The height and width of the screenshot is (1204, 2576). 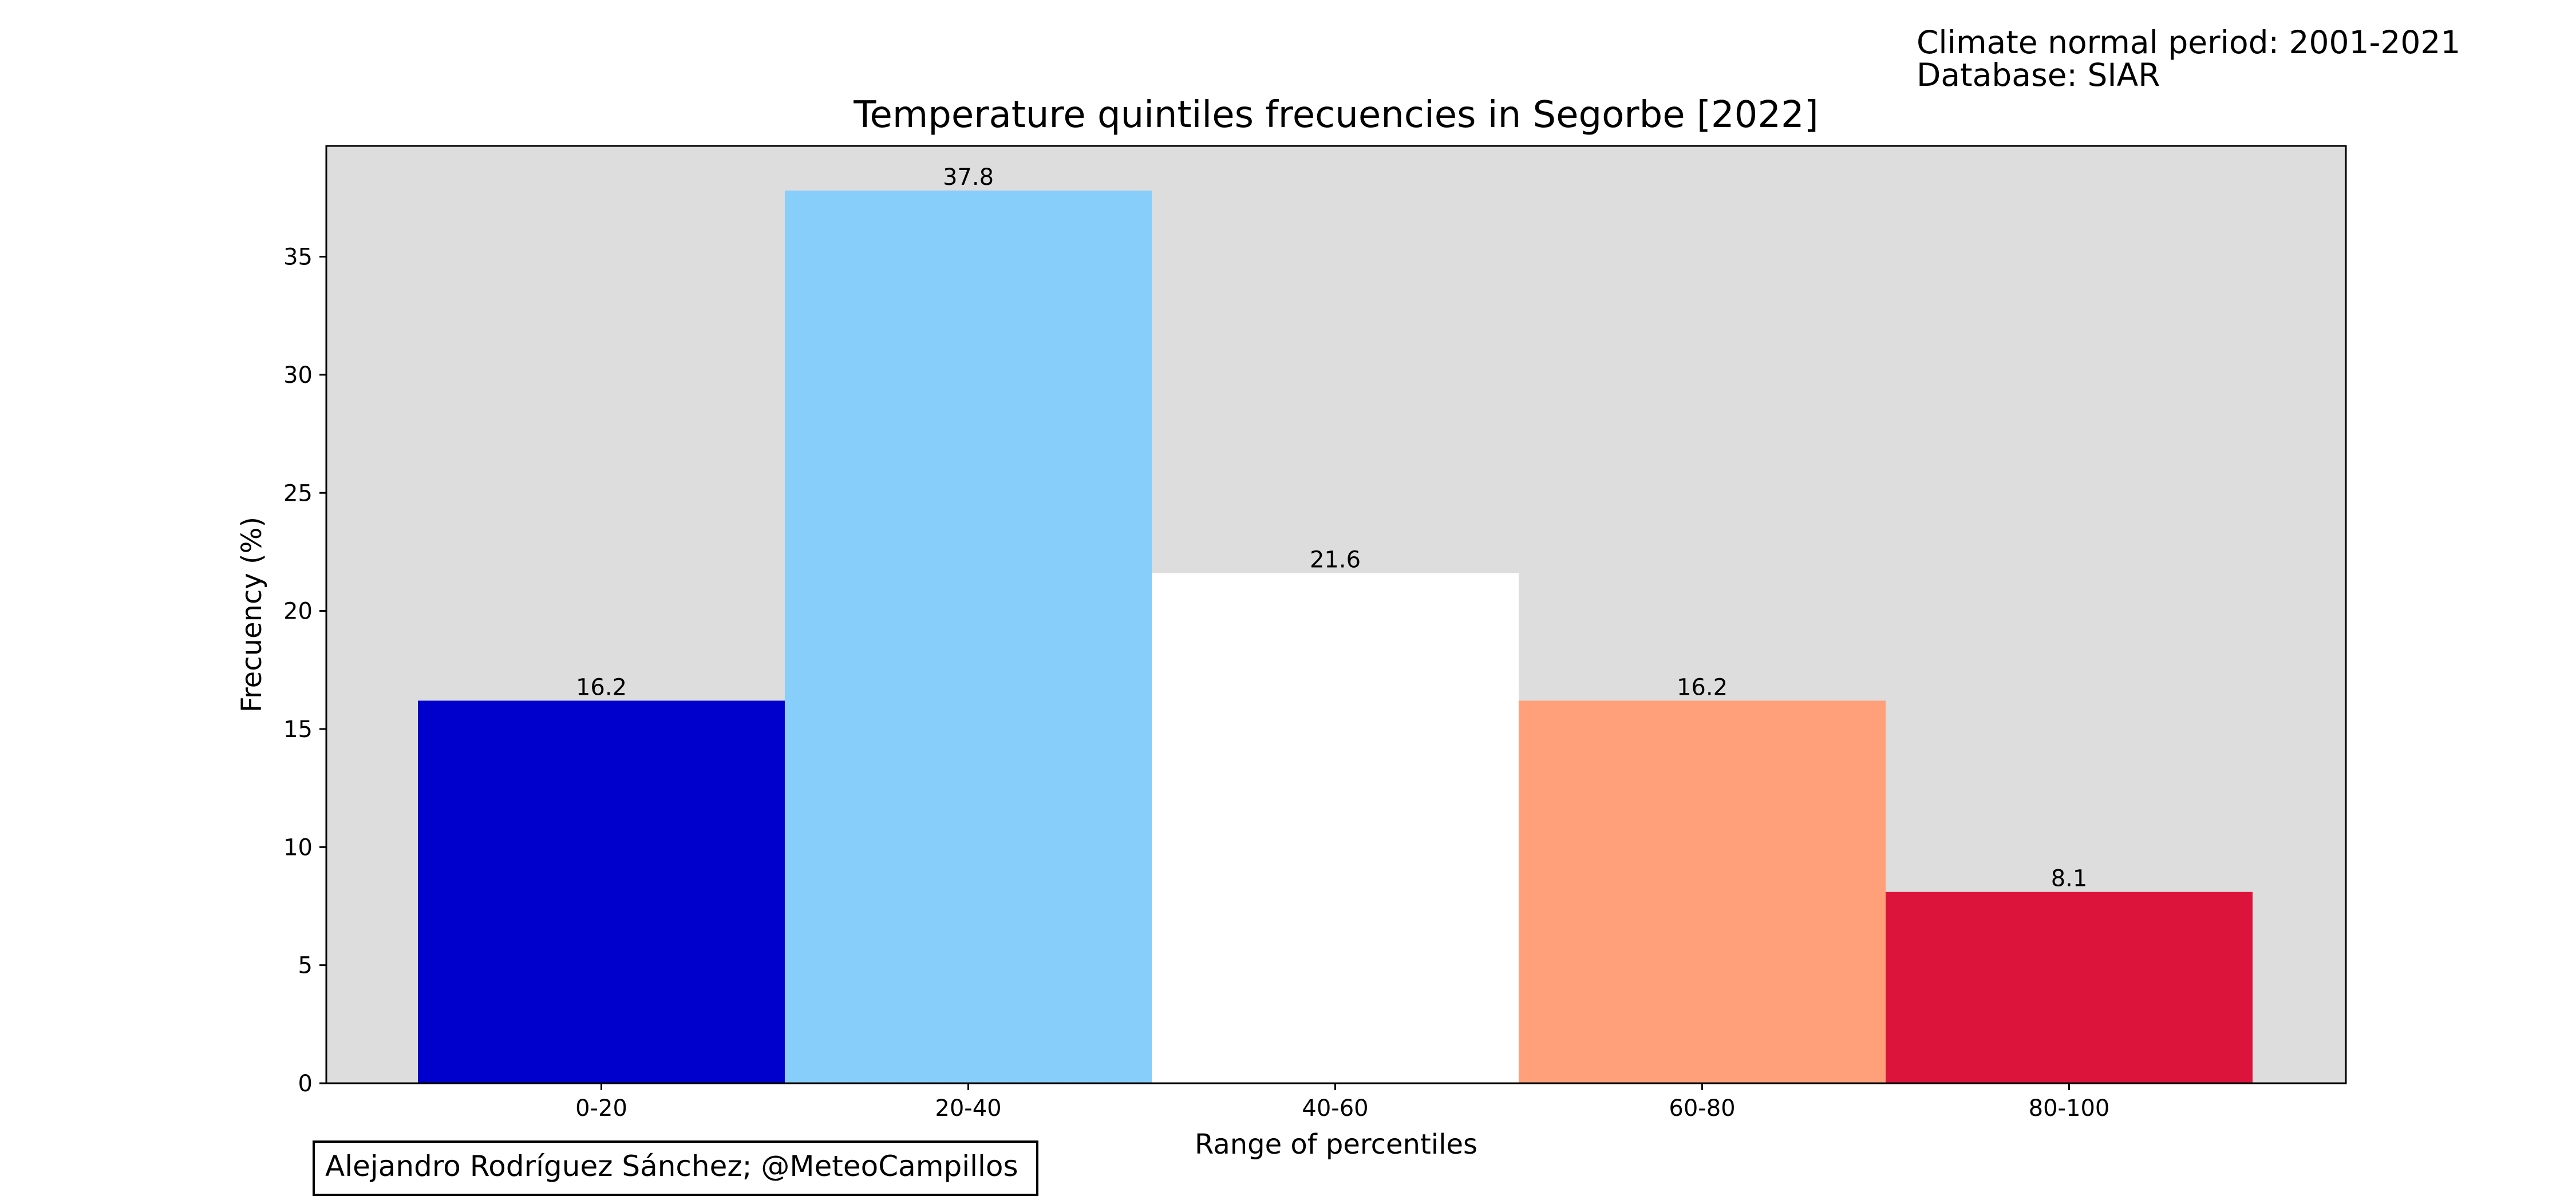 I want to click on y-tick-label-35: 35, so click(x=298, y=257).